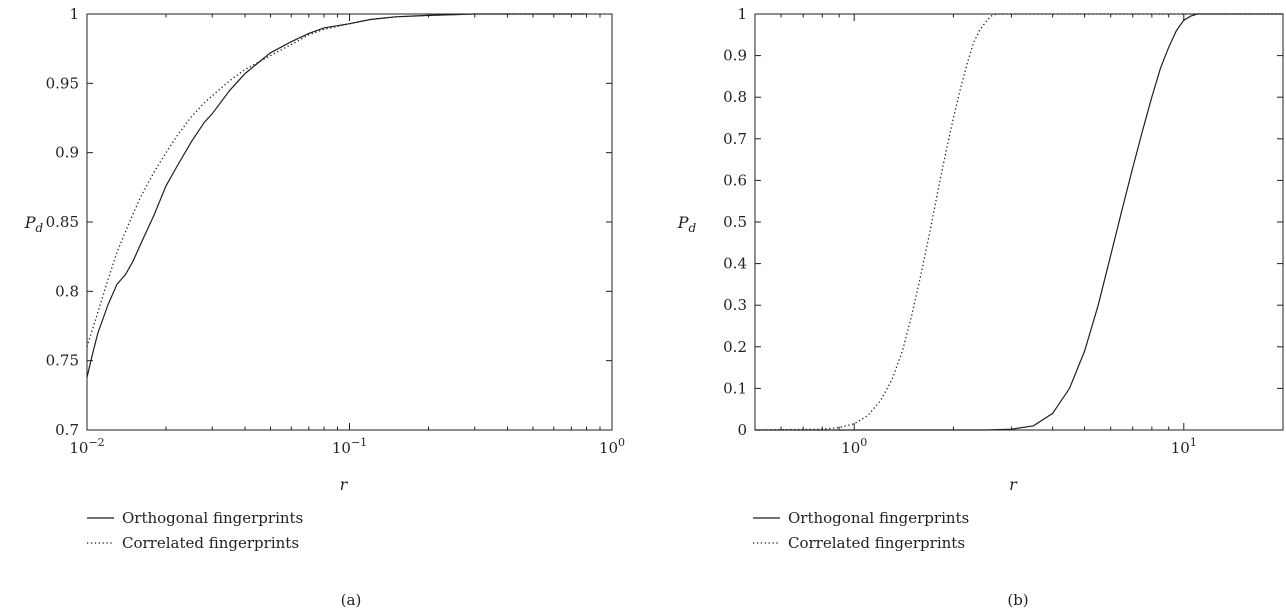  I want to click on y-tick-label: 0.95, so click(62, 83).